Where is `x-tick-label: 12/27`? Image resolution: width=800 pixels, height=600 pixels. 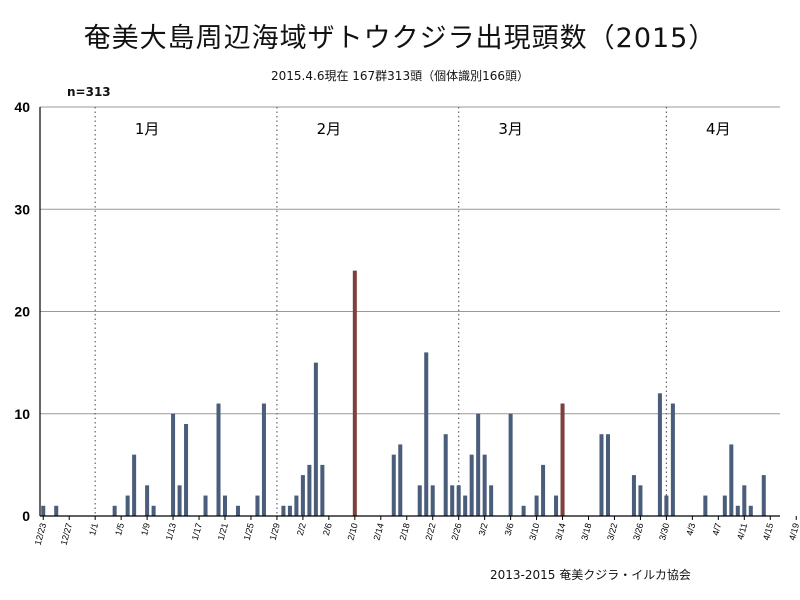
x-tick-label: 12/27 is located at coordinates (66, 534).